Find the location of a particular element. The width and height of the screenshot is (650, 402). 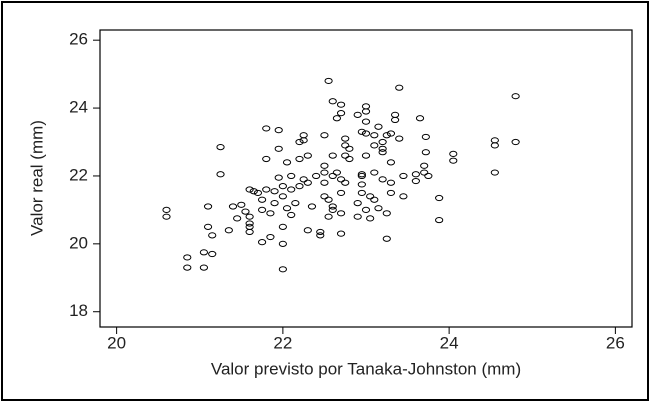

x-tick-label: 24 is located at coordinates (449, 342).